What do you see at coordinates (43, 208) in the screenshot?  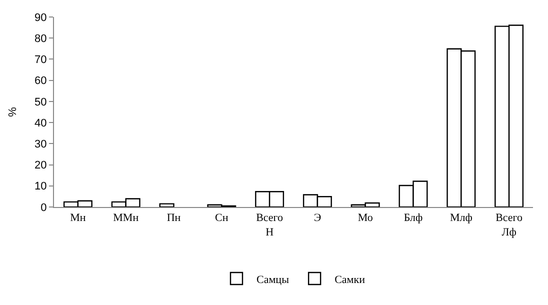 I see `y-tick-label: 0` at bounding box center [43, 208].